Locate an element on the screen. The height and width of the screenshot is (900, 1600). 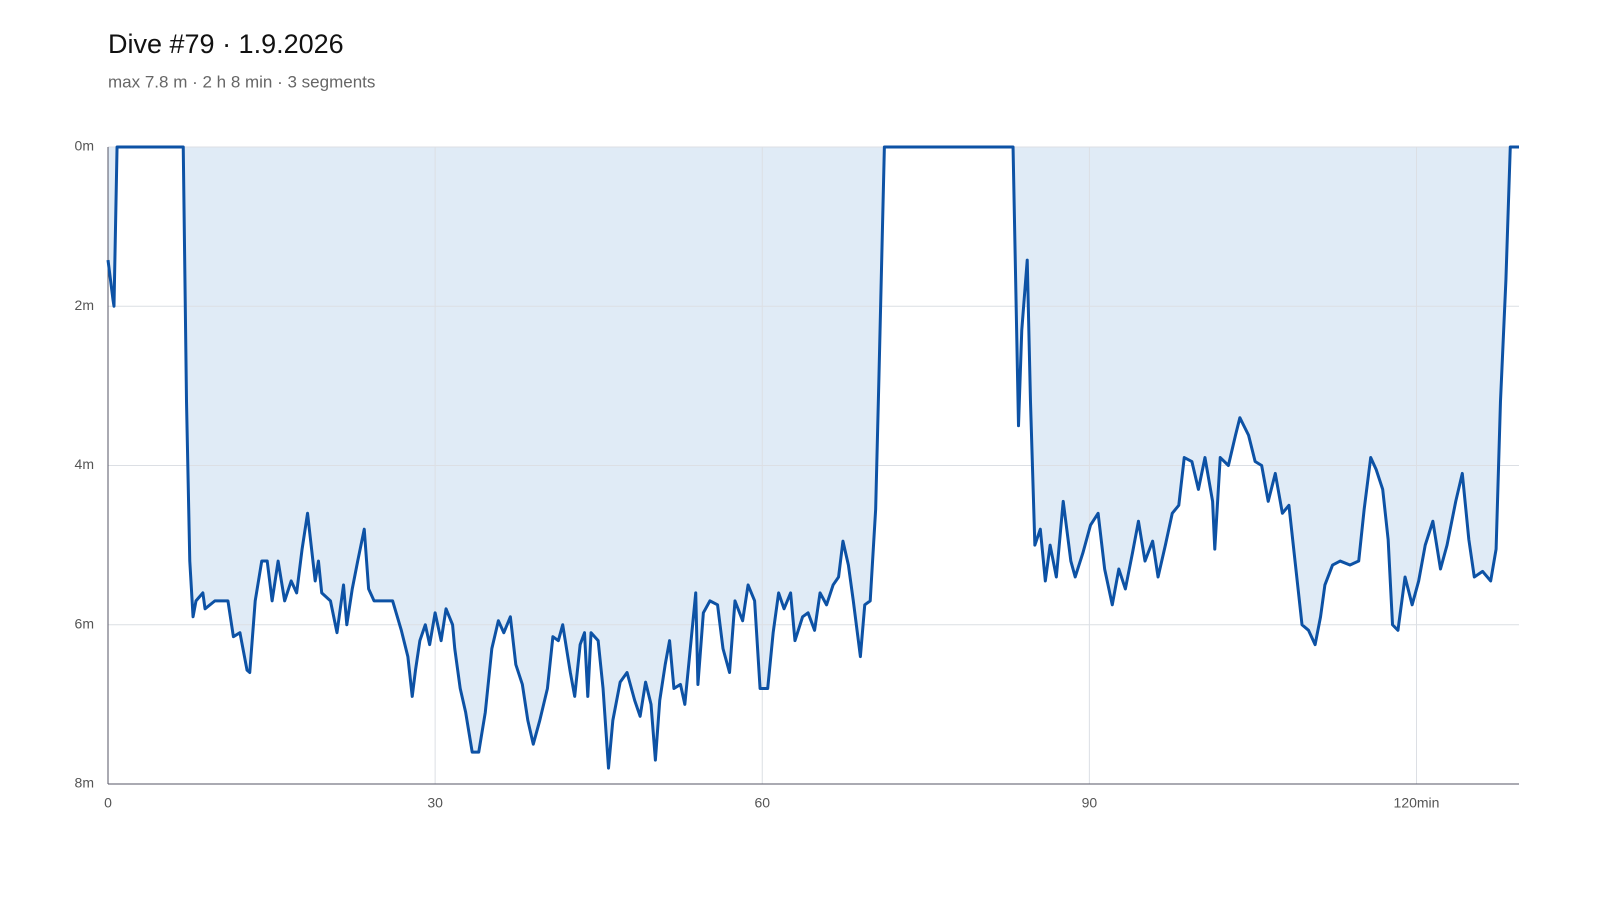
chart-subtitle: max 7.8 m · 2 h 8 min · 3 segments is located at coordinates (241, 81).